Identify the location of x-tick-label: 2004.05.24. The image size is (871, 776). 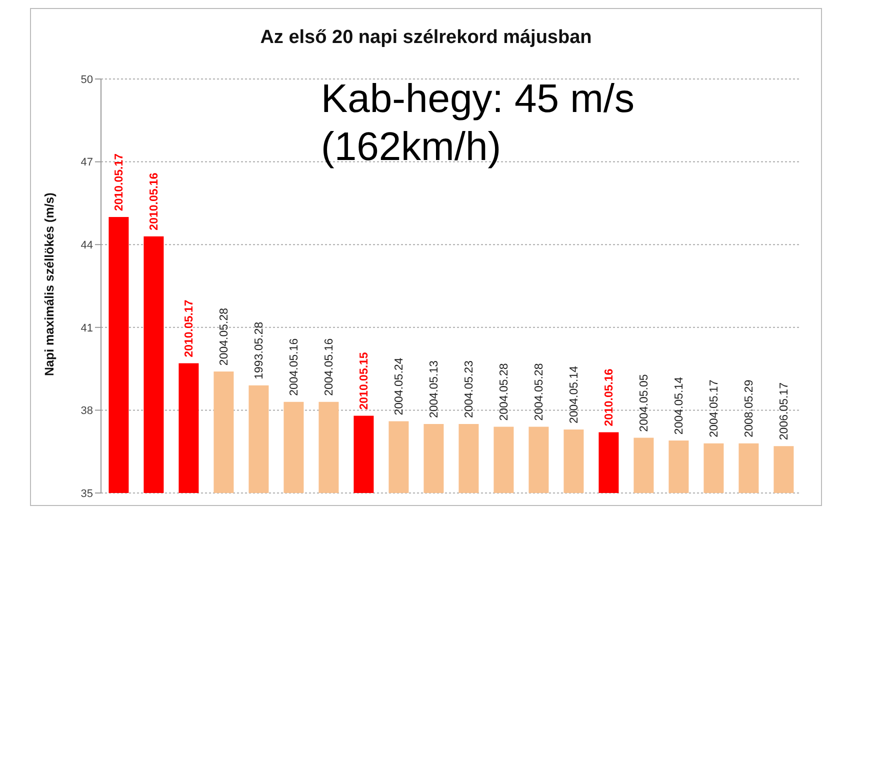
(400, 386).